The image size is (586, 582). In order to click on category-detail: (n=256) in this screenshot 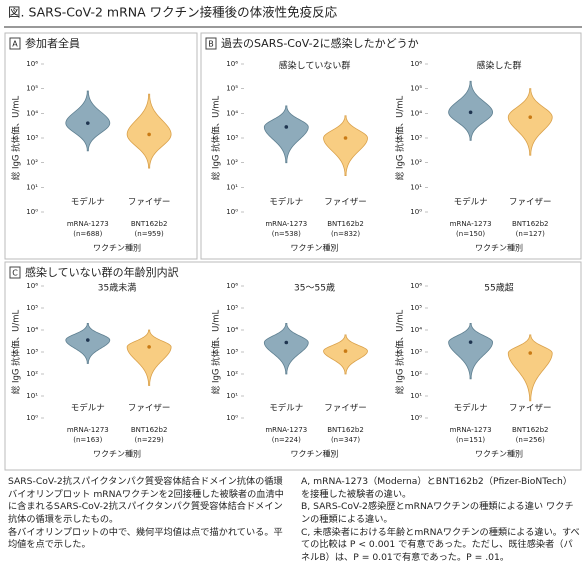, I will do `click(530, 440)`.